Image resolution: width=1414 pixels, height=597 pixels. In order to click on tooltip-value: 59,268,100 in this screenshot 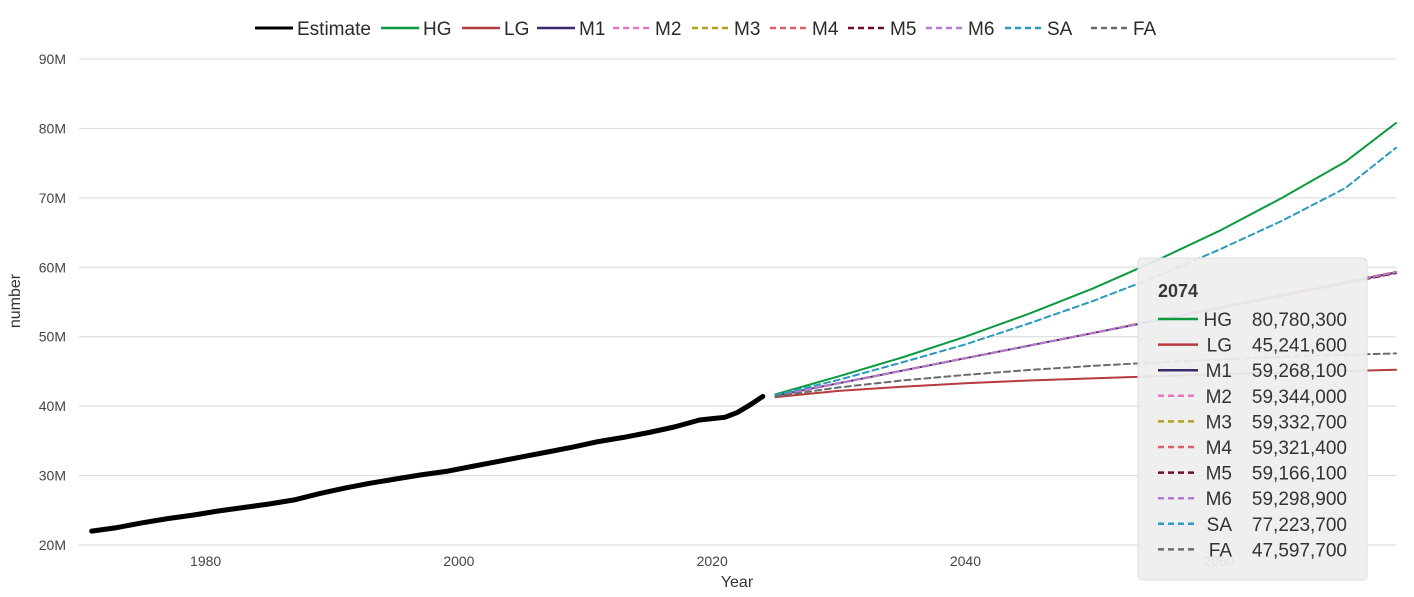, I will do `click(1299, 371)`.